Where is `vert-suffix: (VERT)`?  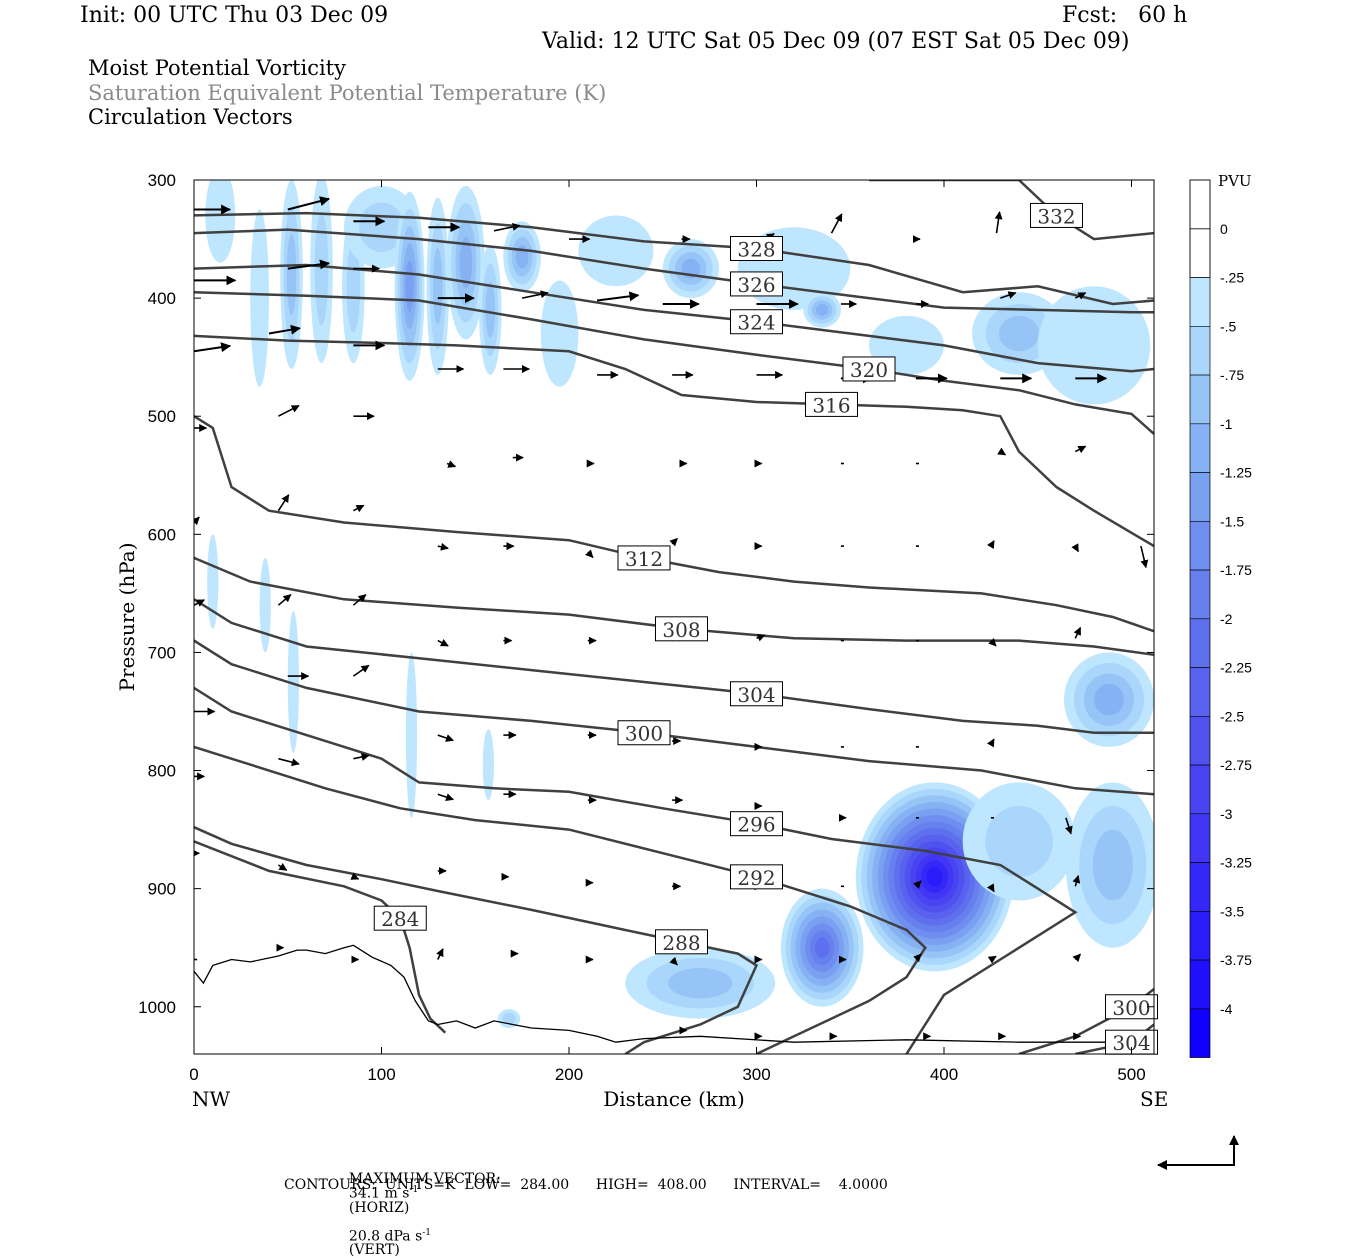 vert-suffix: (VERT) is located at coordinates (374, 1250).